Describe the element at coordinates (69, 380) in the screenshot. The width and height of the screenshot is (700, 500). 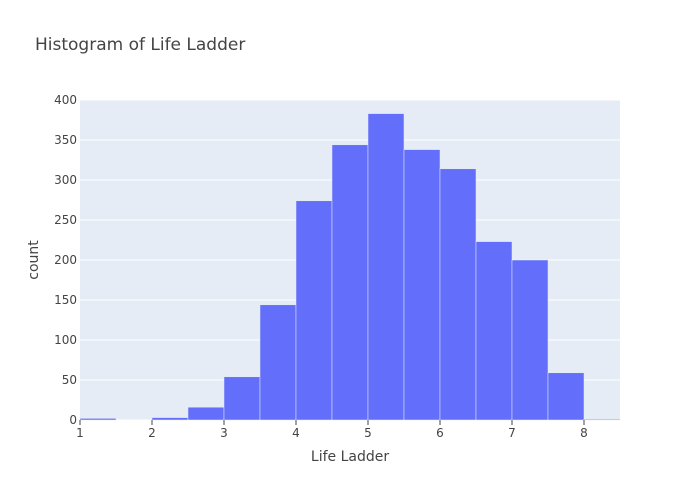
I see `y-tick-label: 50` at that location.